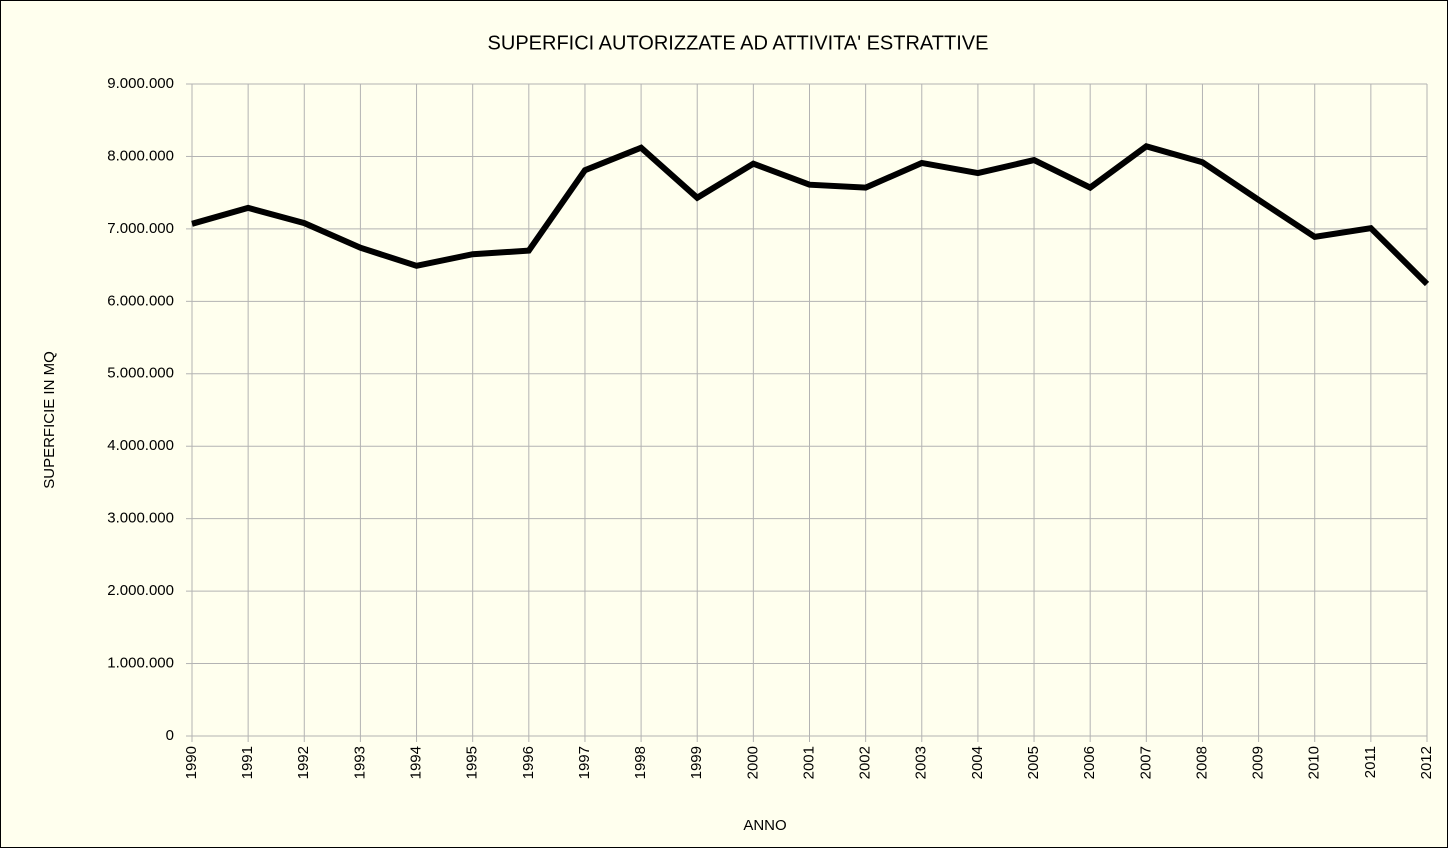  I want to click on y-tick-label: 4.000.000, so click(140, 445).